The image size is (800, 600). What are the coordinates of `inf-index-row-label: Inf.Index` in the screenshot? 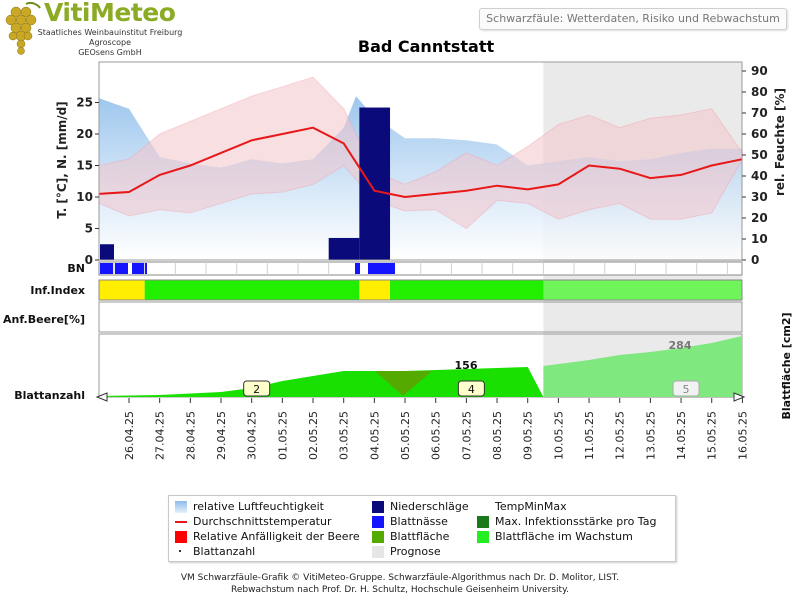 It's located at (57, 290).